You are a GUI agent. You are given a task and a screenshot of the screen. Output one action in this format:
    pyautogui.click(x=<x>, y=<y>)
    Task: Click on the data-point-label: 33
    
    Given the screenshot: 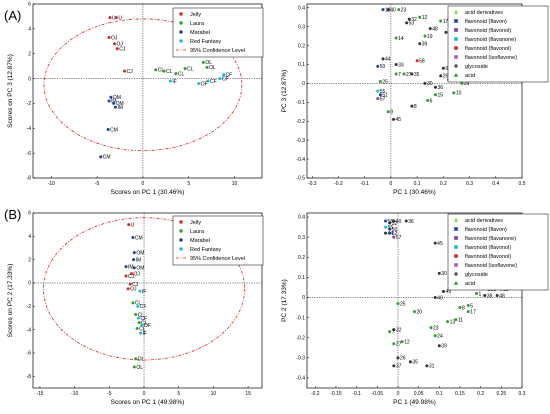 What is the action you would take?
    pyautogui.click(x=401, y=65)
    